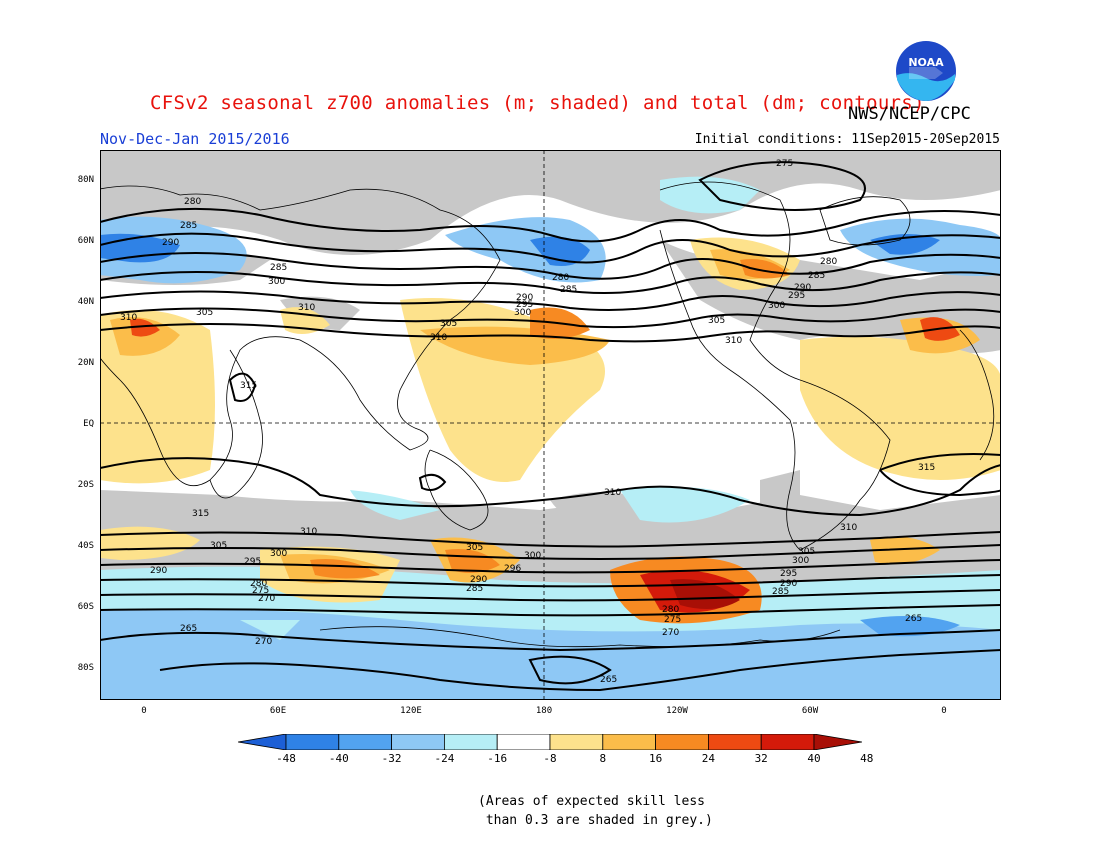 This screenshot has width=1100, height=850. I want to click on colorbar-tick-label: 16, so click(655, 758).